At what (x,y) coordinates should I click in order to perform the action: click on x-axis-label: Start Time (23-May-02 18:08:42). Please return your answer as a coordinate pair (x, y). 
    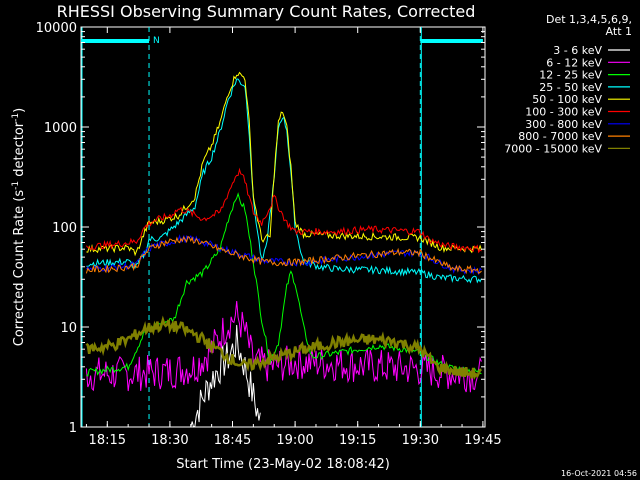
    Looking at the image, I should click on (283, 464).